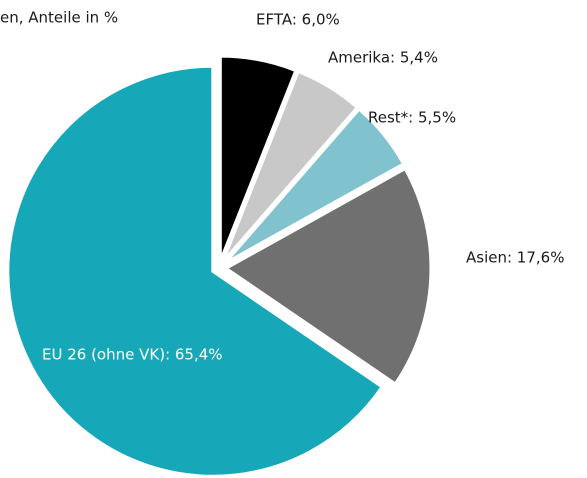 This screenshot has height=478, width=587. What do you see at coordinates (515, 258) in the screenshot?
I see `slice-label: Asien: 17,6%` at bounding box center [515, 258].